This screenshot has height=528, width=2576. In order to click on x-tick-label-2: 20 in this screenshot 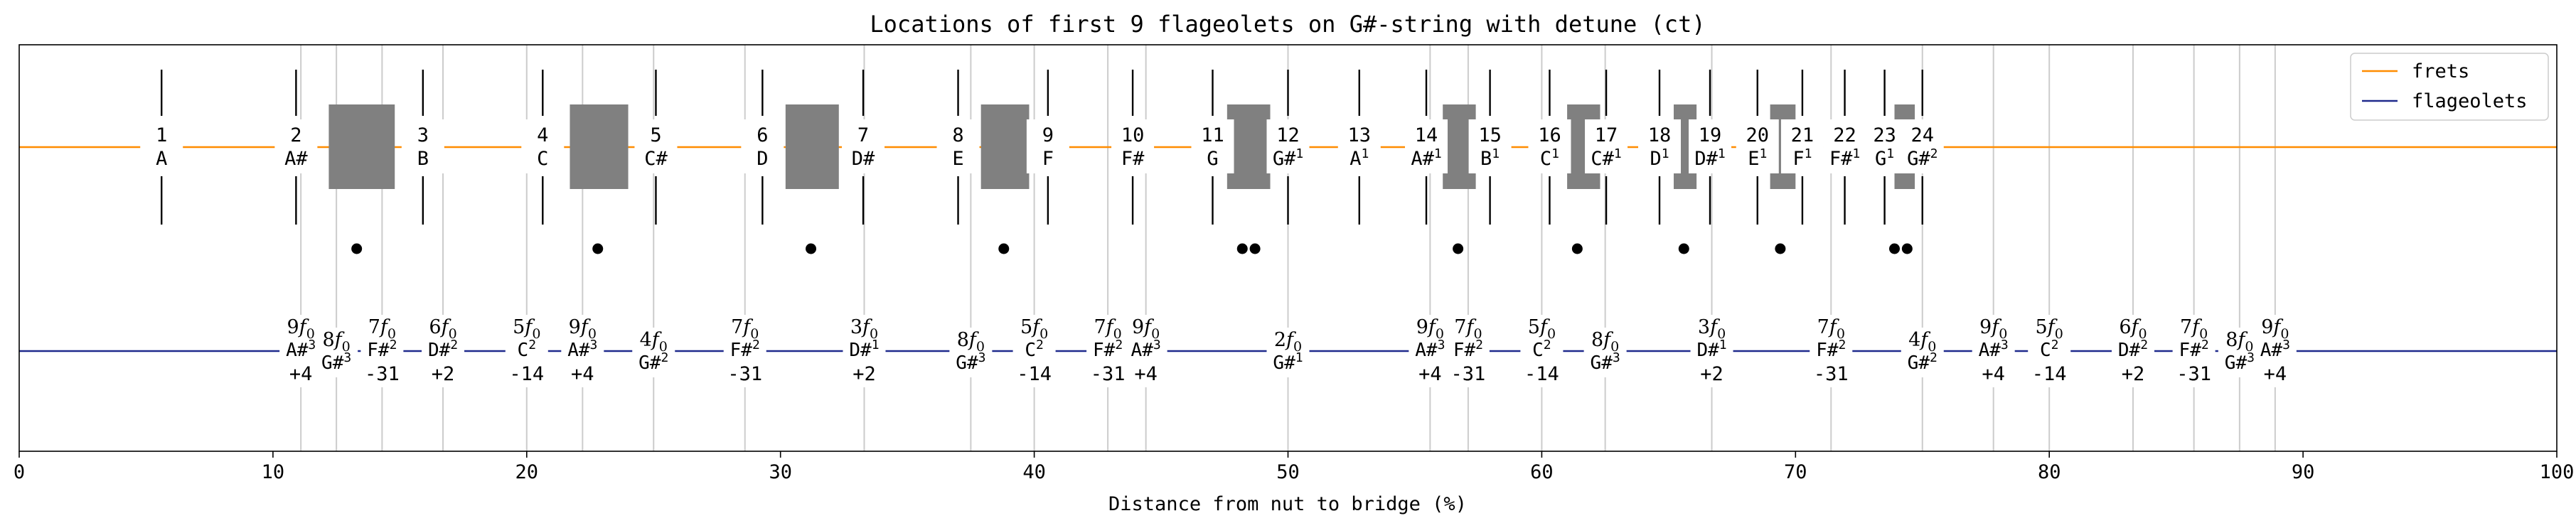, I will do `click(527, 472)`.